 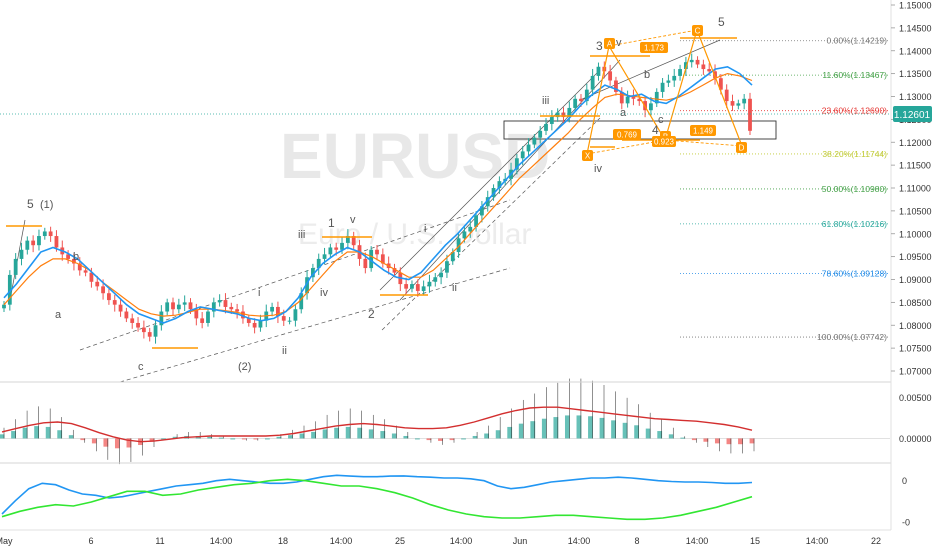 What do you see at coordinates (857, 41) in the screenshot?
I see `fib-level-label: 0.00%(1.14219)` at bounding box center [857, 41].